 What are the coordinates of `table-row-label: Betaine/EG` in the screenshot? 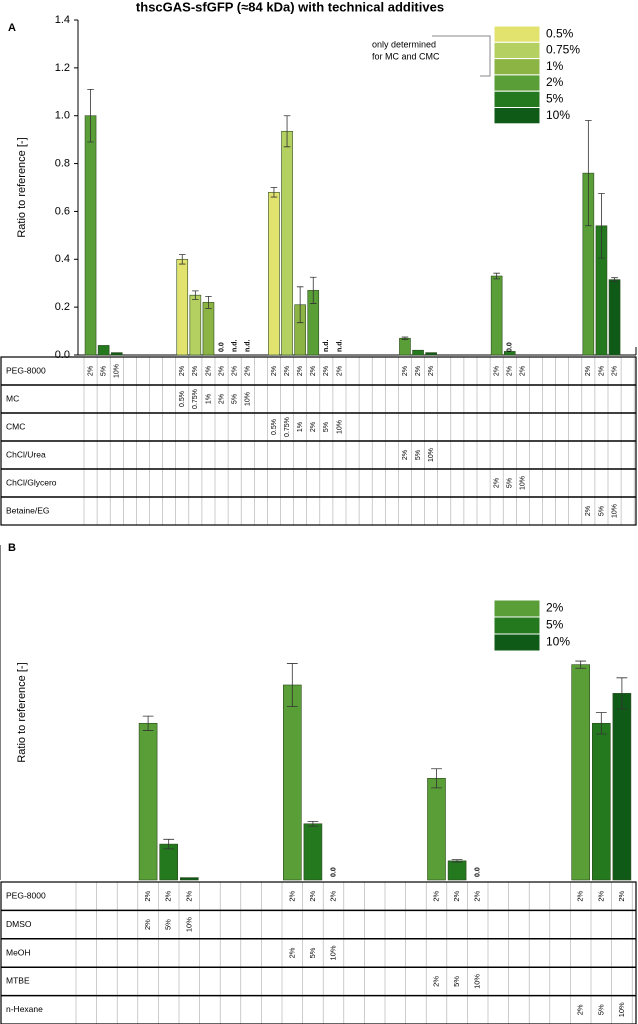 It's located at (27, 510).